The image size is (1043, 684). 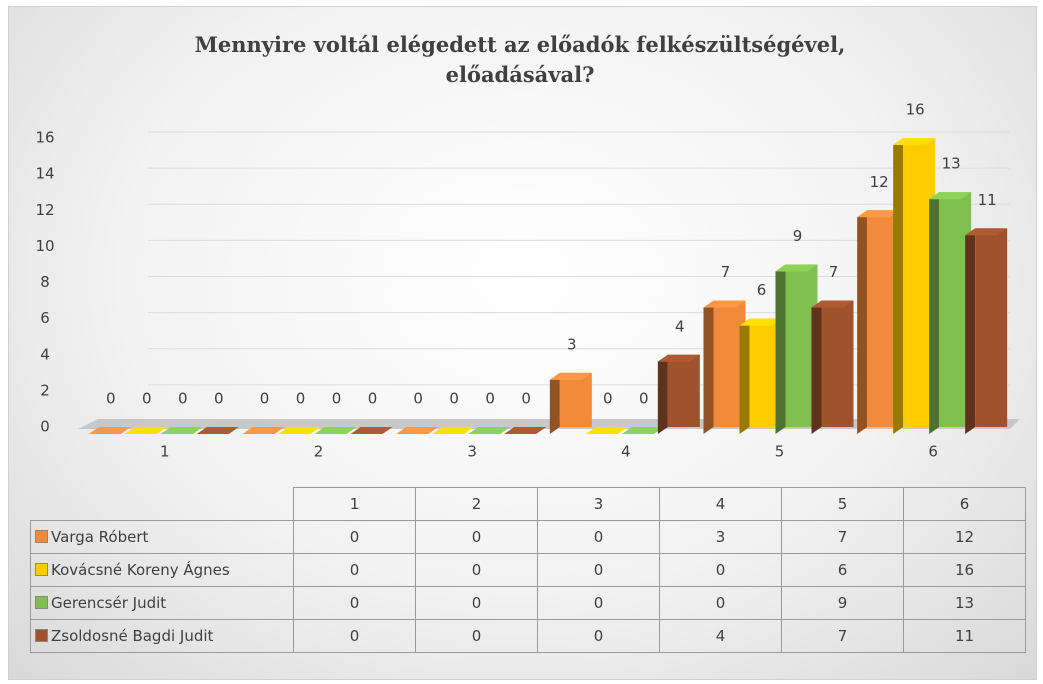 What do you see at coordinates (45, 427) in the screenshot?
I see `y-tick-label: 0` at bounding box center [45, 427].